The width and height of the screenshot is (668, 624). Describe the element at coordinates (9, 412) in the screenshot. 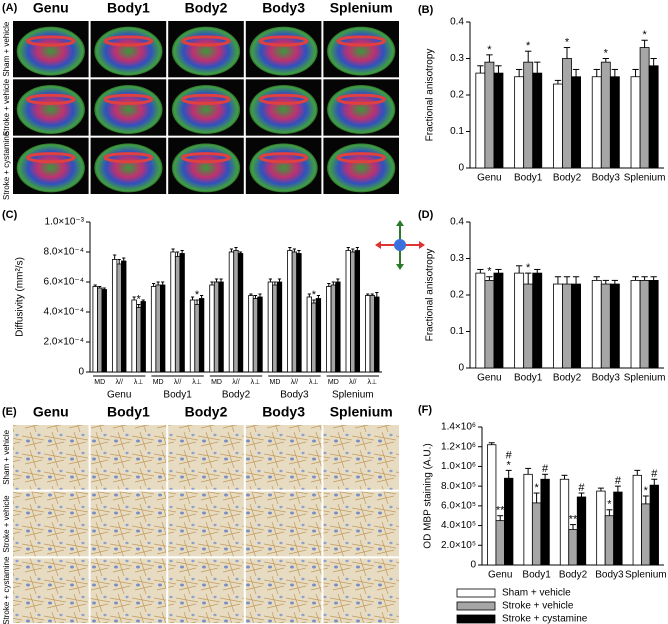

I see `panel-label: (E)` at that location.